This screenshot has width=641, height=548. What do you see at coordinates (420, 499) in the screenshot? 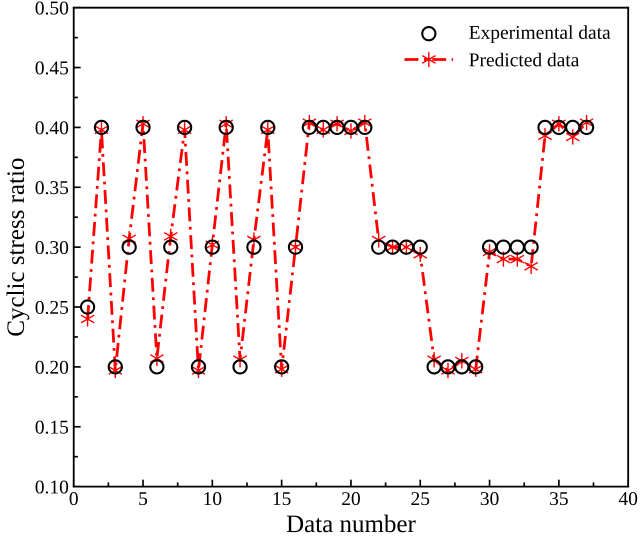
I see `x-tick-label: 25` at bounding box center [420, 499].